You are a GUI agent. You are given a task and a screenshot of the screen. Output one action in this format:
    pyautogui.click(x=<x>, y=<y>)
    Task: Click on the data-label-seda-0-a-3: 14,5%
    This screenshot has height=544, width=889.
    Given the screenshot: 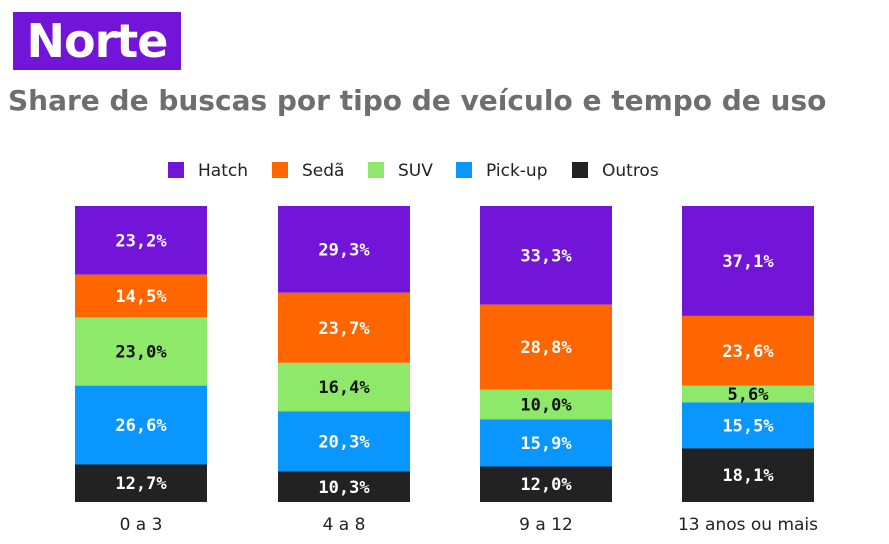 What is the action you would take?
    pyautogui.click(x=141, y=297)
    